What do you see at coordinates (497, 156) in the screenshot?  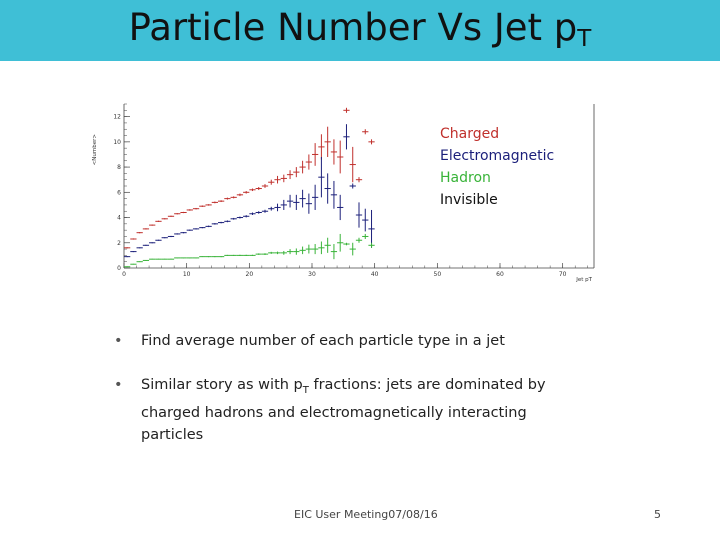 I see `legend-item-electromagnetic: Electromagnetic` at bounding box center [497, 156].